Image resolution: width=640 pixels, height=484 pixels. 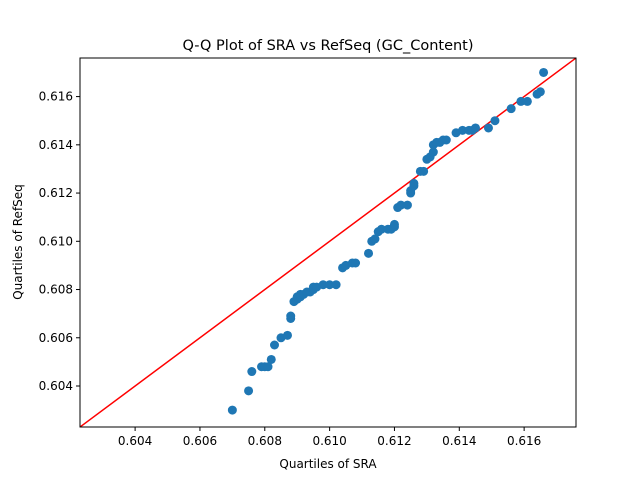 I want to click on y-tick-label: 0.606, so click(x=56, y=338).